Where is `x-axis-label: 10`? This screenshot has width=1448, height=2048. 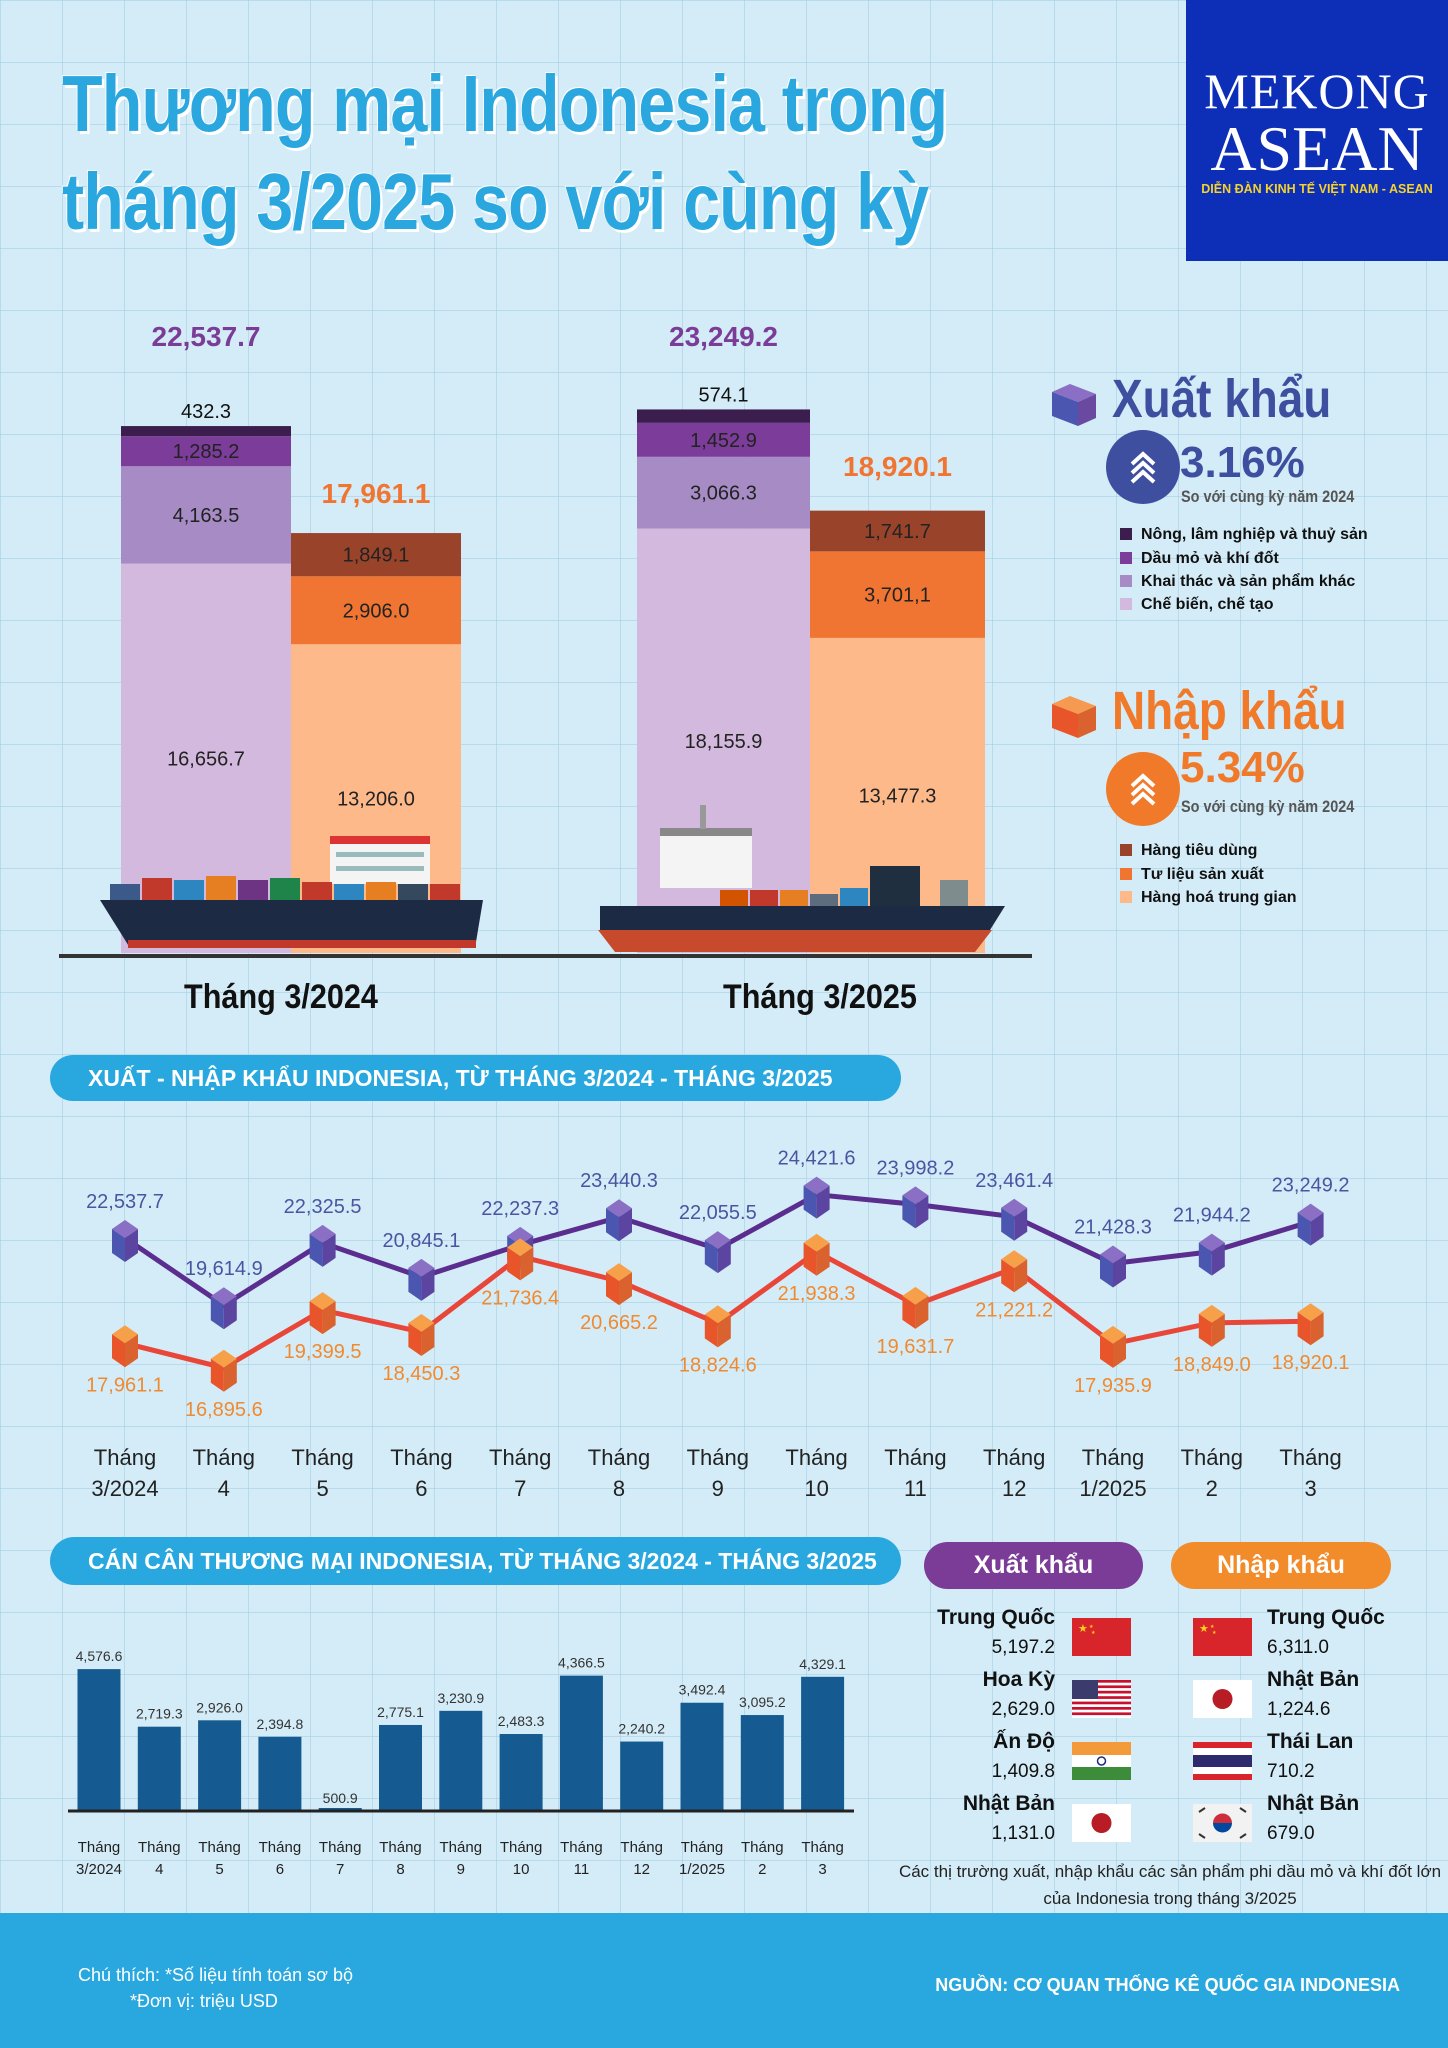
x-axis-label: 10 is located at coordinates (521, 1869).